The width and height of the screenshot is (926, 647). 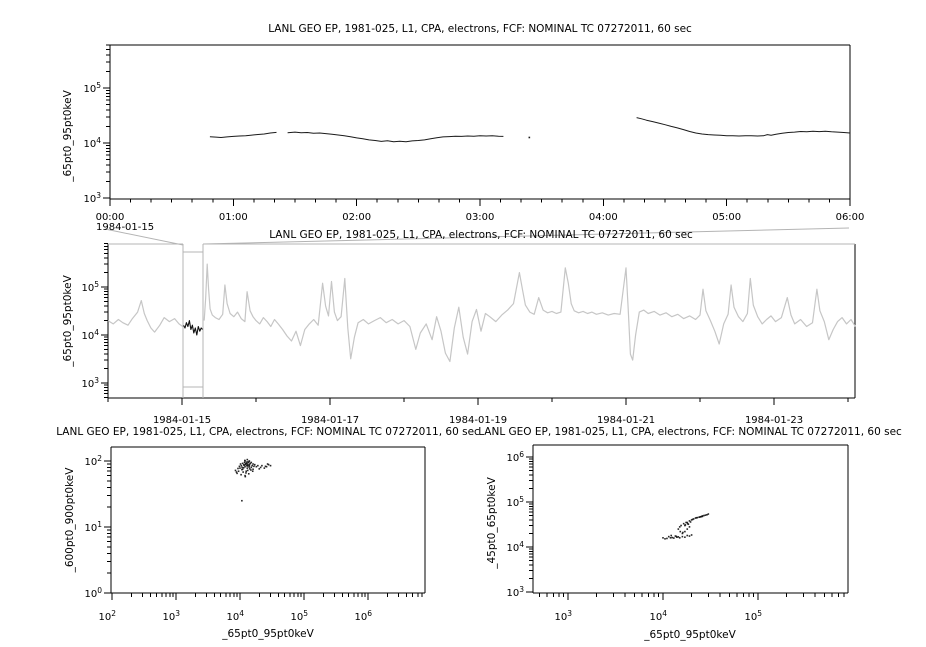 What do you see at coordinates (330, 420) in the screenshot?
I see `svg-text: 1984-01-17` at bounding box center [330, 420].